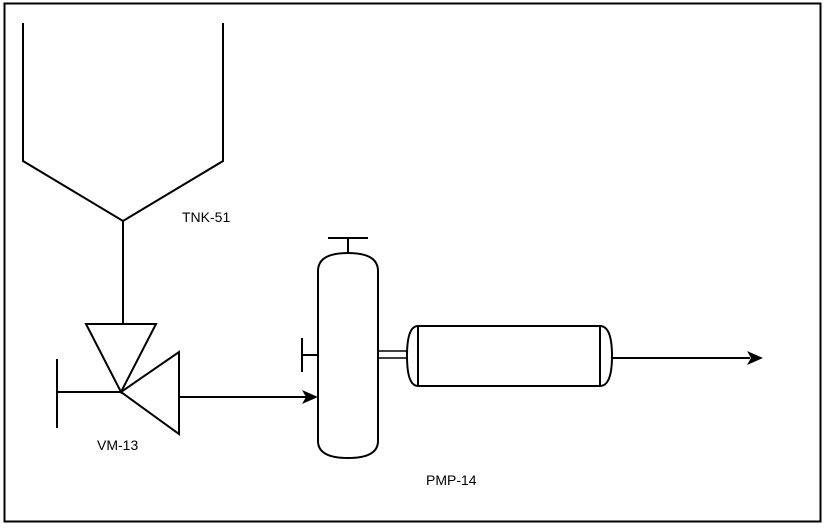 This screenshot has width=826, height=531. What do you see at coordinates (310, 397) in the screenshot?
I see `flow-arrow-to-pump` at bounding box center [310, 397].